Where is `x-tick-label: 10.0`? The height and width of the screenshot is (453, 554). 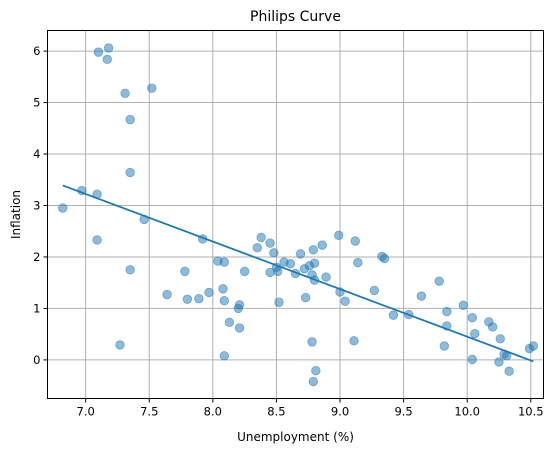 x-tick-label: 10.0 is located at coordinates (467, 412).